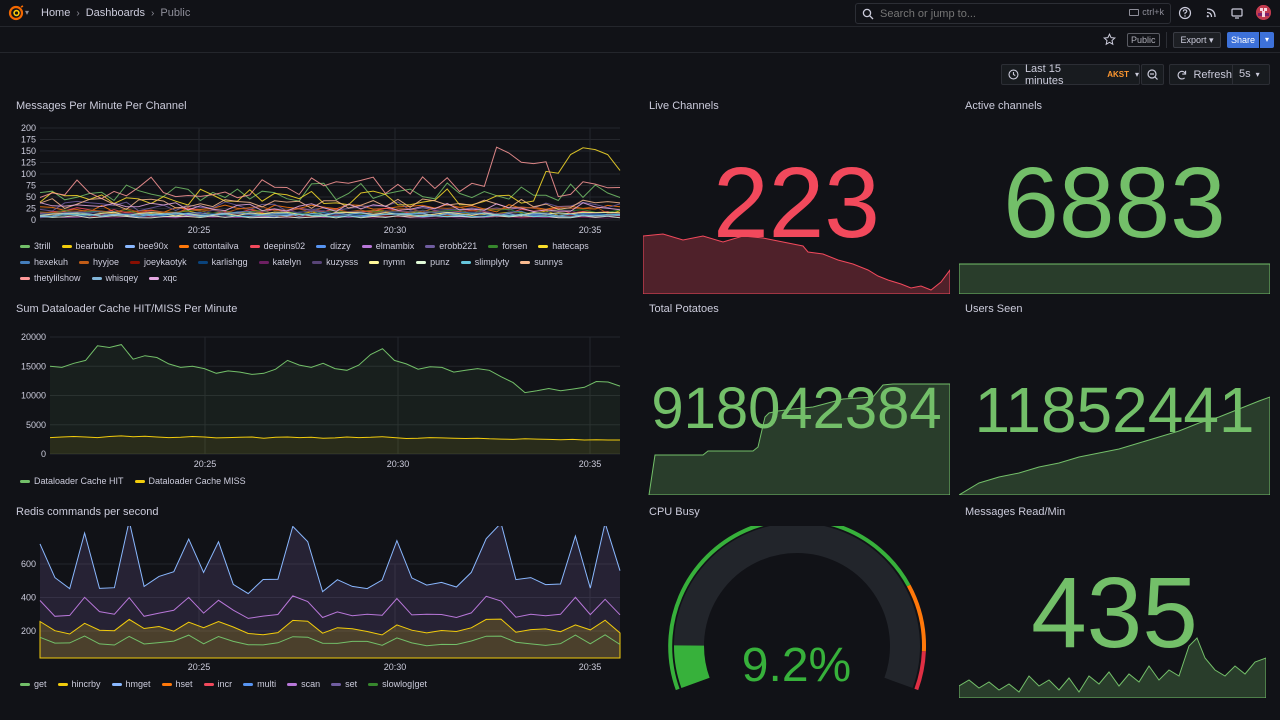 Image resolution: width=1280 pixels, height=720 pixels. Describe the element at coordinates (387, 262) in the screenshot. I see `legend-item: nymn` at that location.